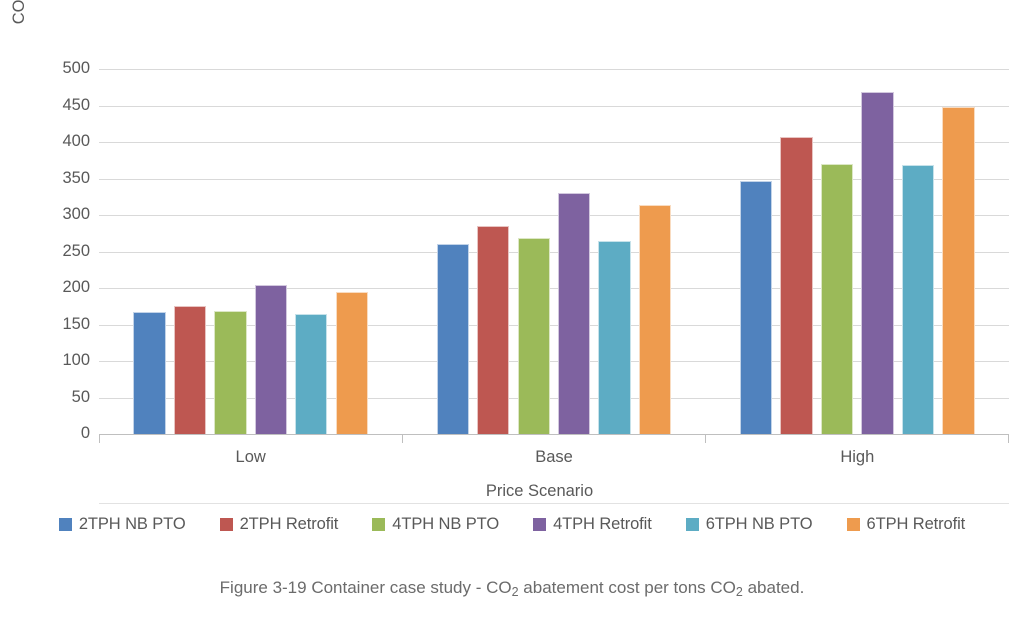  I want to click on y-tick-label-250: 250, so click(76, 250).